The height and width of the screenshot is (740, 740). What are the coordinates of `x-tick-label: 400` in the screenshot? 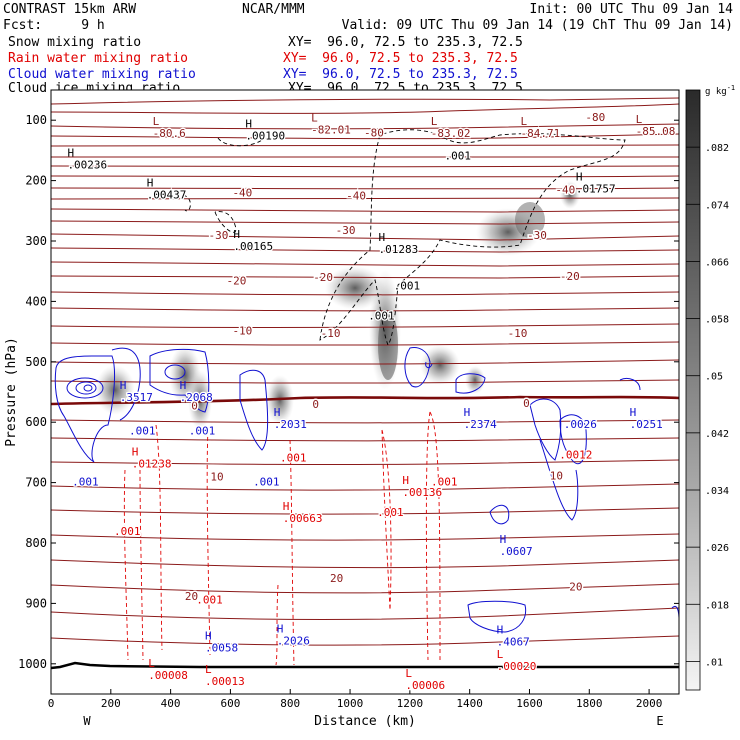 It's located at (171, 703).